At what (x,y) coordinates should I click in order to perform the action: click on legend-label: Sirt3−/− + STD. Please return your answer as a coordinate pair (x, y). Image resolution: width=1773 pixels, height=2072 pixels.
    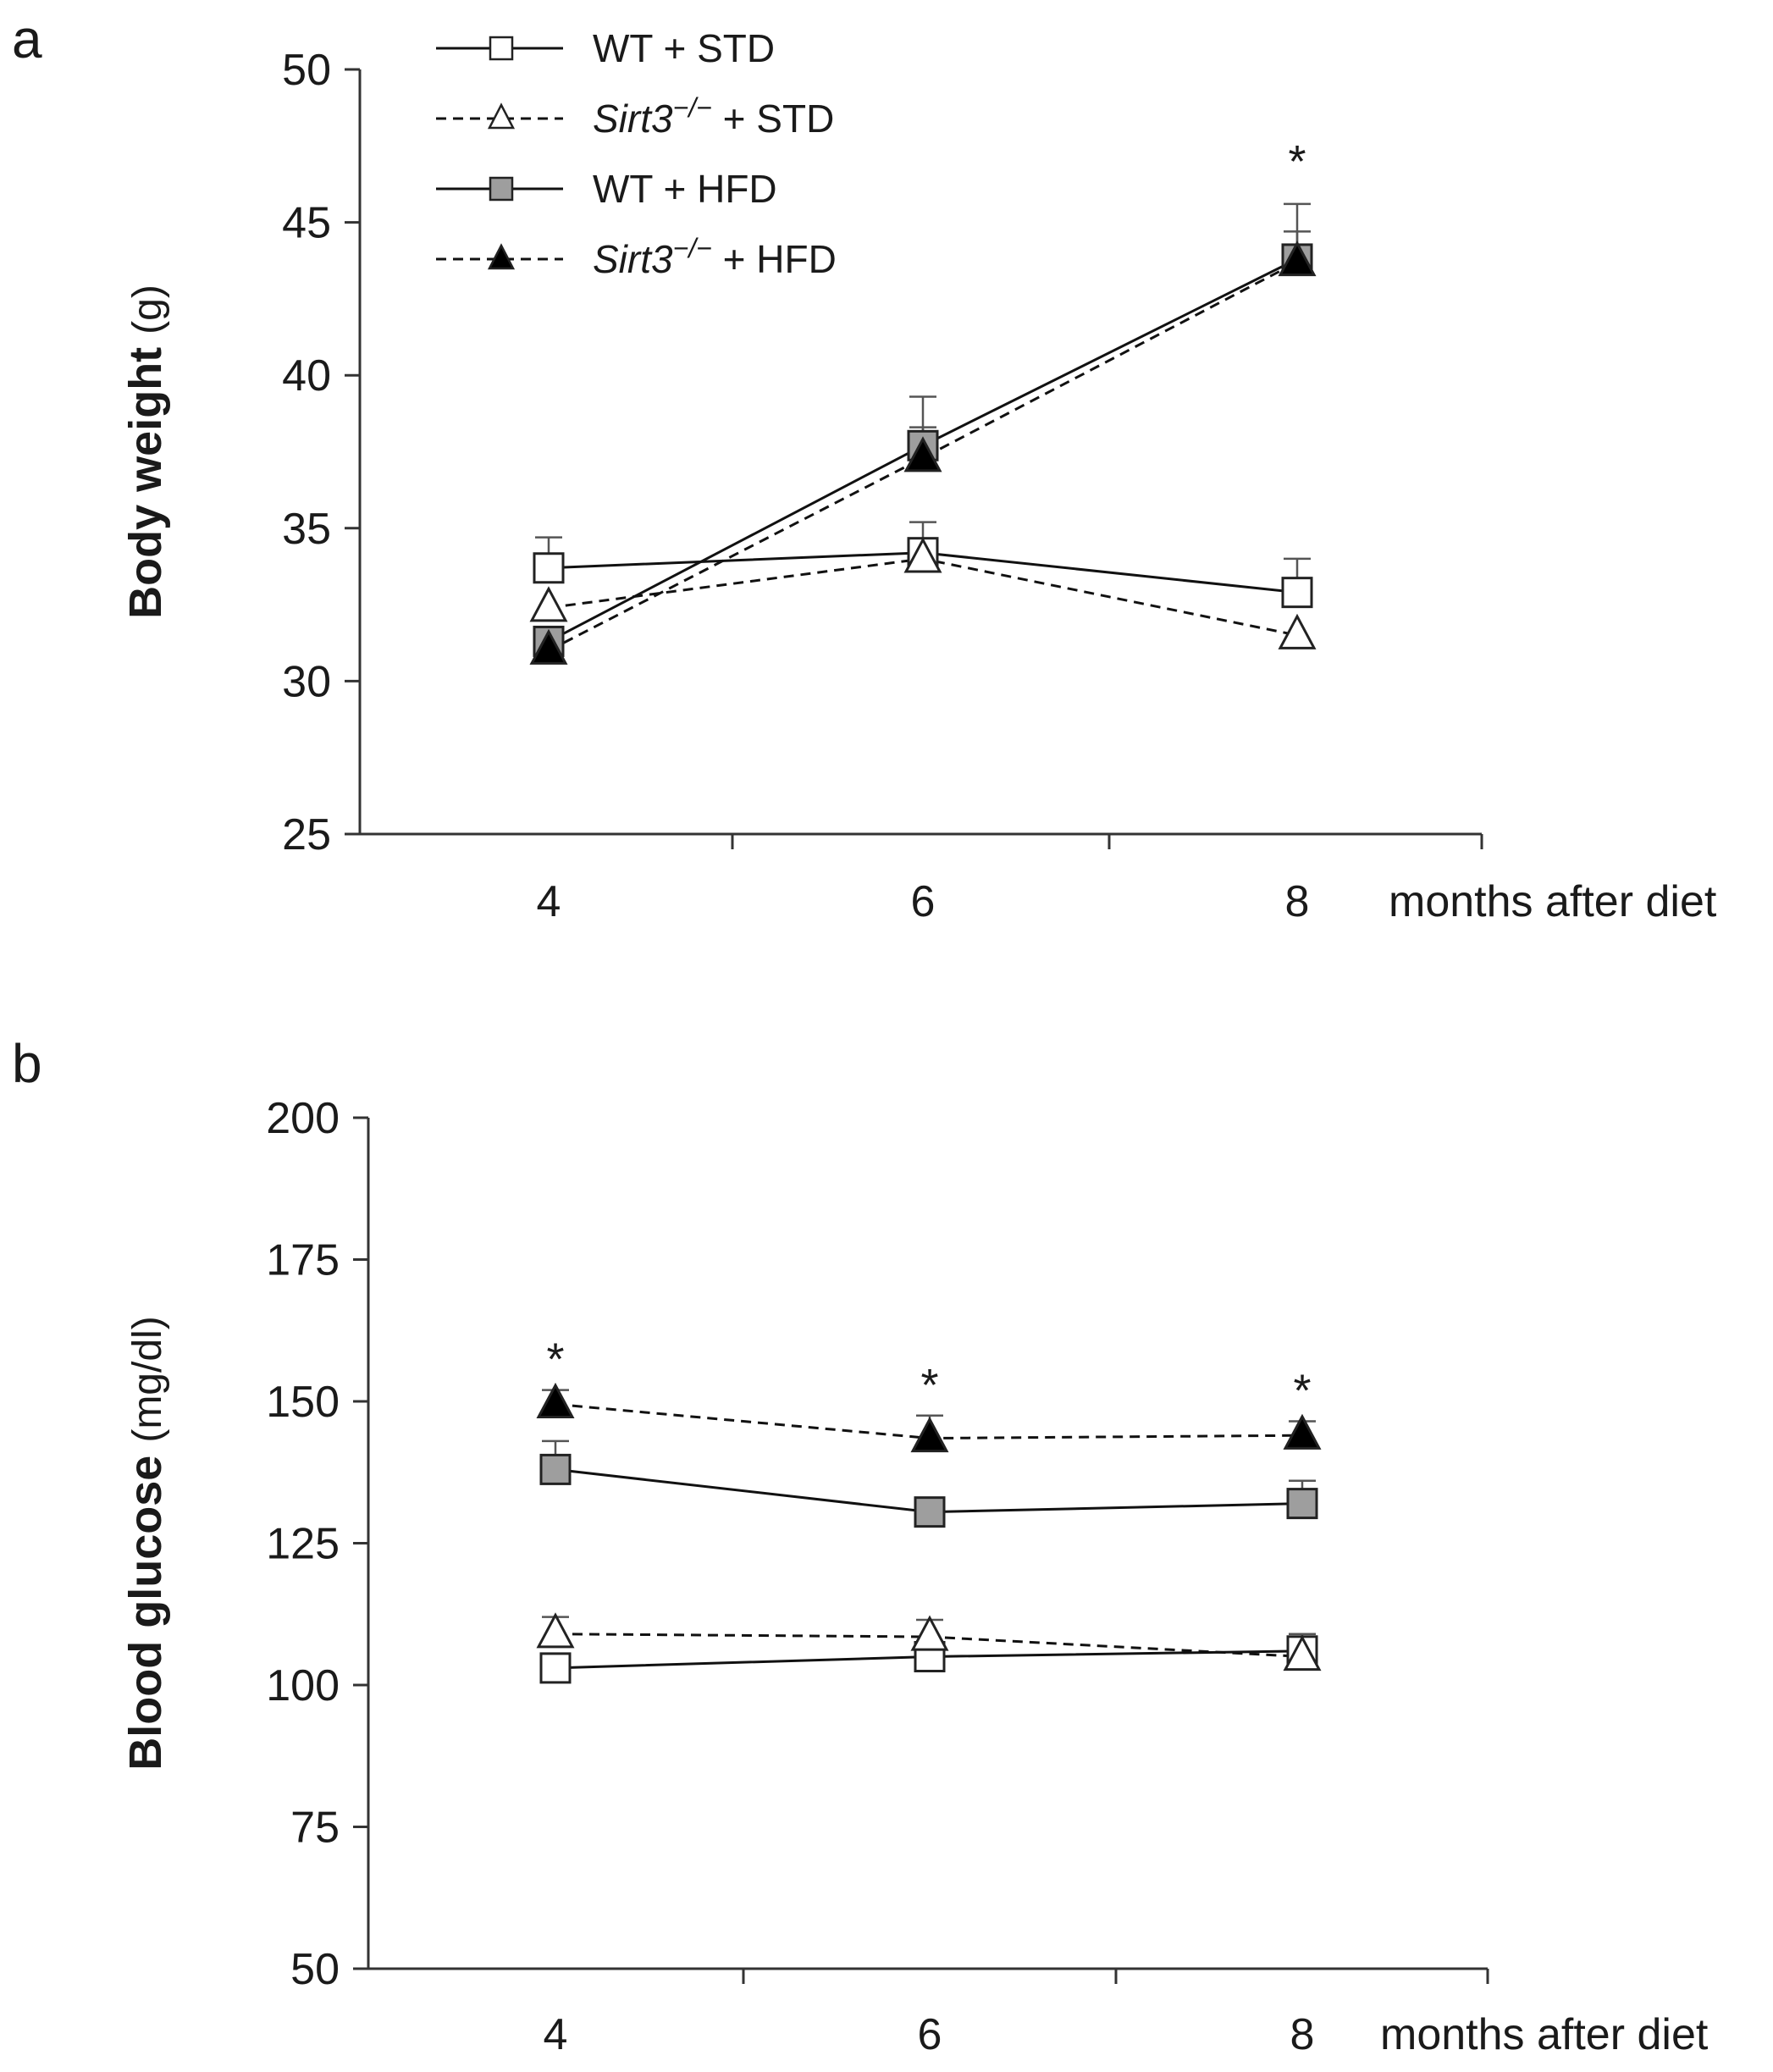
    Looking at the image, I should click on (713, 116).